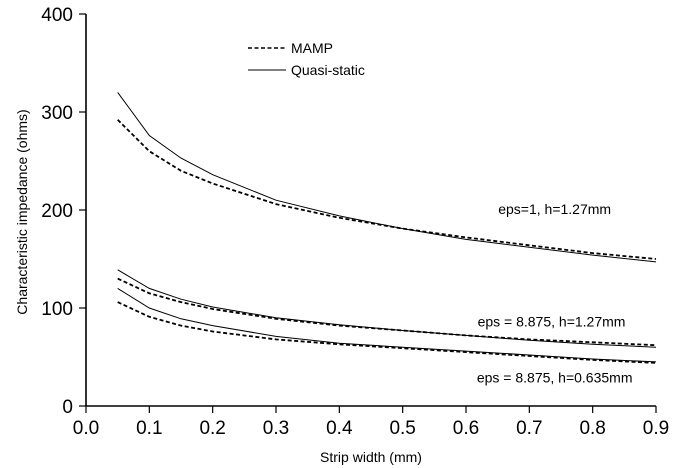  What do you see at coordinates (57, 211) in the screenshot?
I see `y-tick-label: 200` at bounding box center [57, 211].